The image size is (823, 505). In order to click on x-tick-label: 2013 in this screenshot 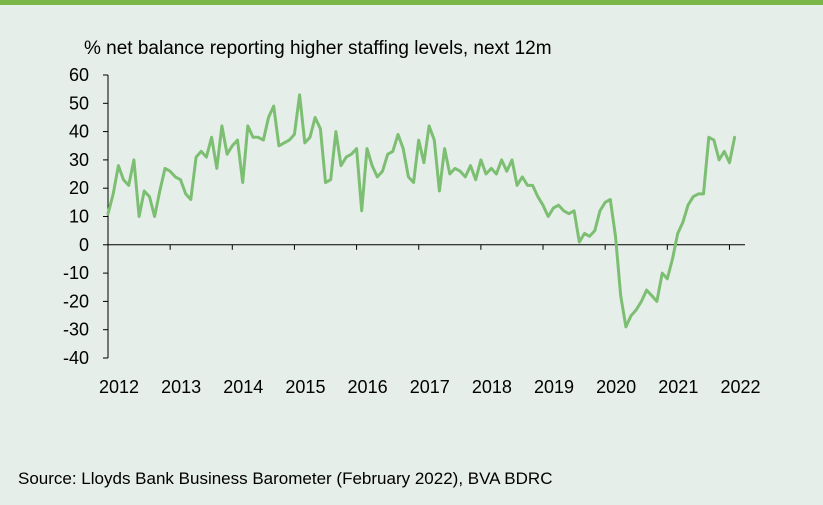, I will do `click(181, 387)`.